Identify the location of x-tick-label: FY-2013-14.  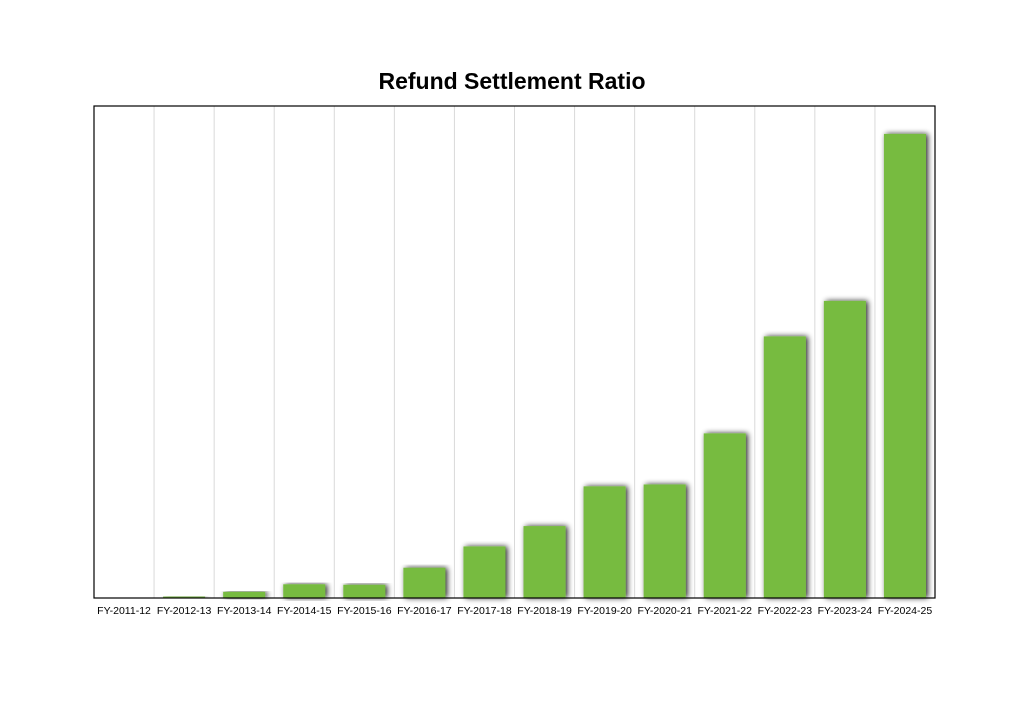
(244, 611).